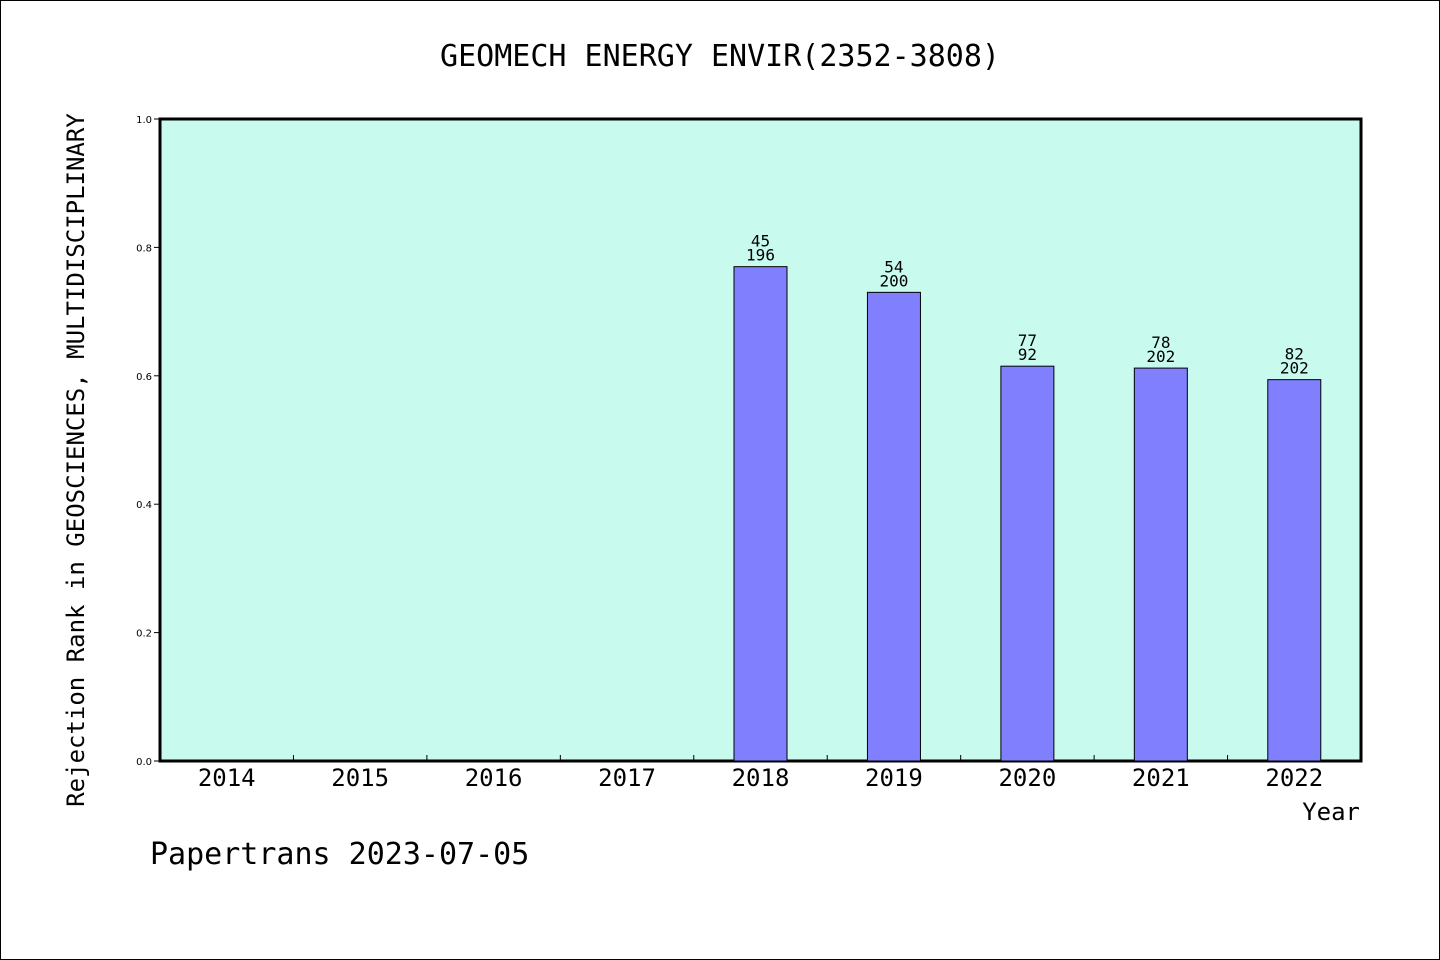 This screenshot has height=960, width=1440. What do you see at coordinates (627, 778) in the screenshot?
I see `x-tick-label: 2017` at bounding box center [627, 778].